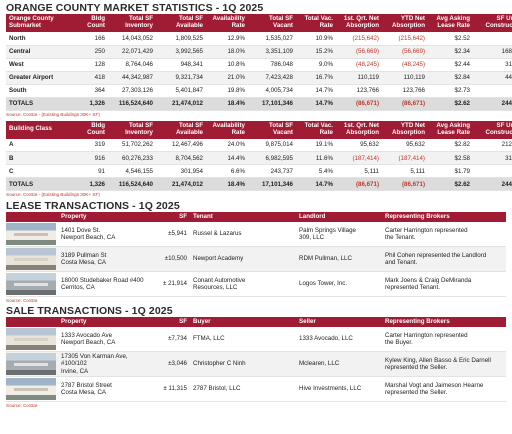 The height and width of the screenshot is (434, 512). I want to click on seller-name: Mclearen, LLC, so click(339, 364).